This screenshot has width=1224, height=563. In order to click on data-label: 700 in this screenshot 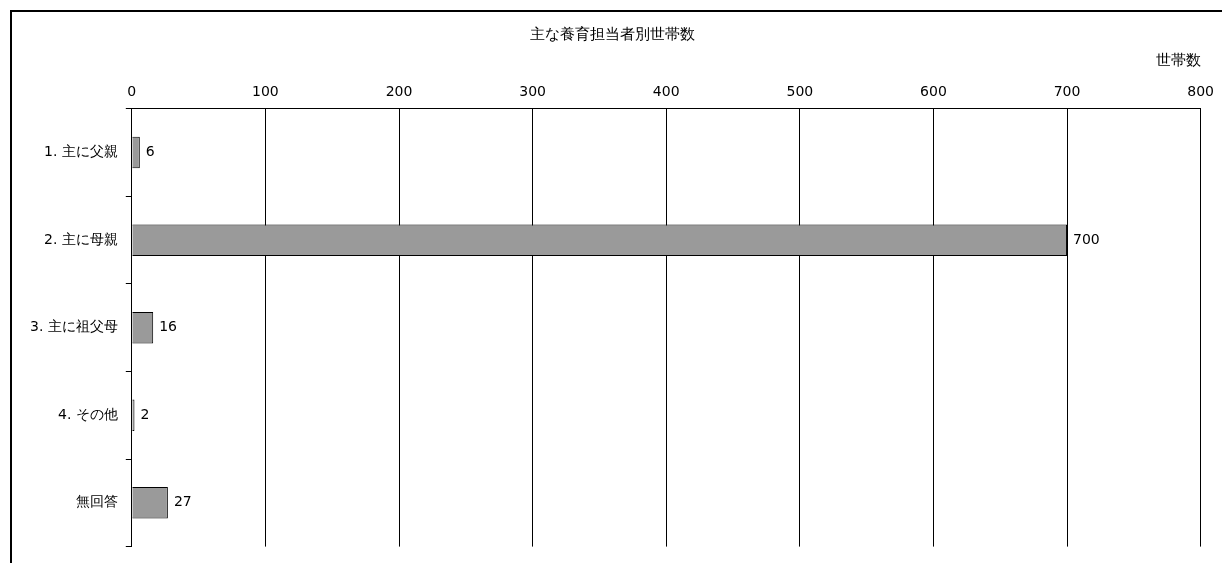, I will do `click(1086, 238)`.